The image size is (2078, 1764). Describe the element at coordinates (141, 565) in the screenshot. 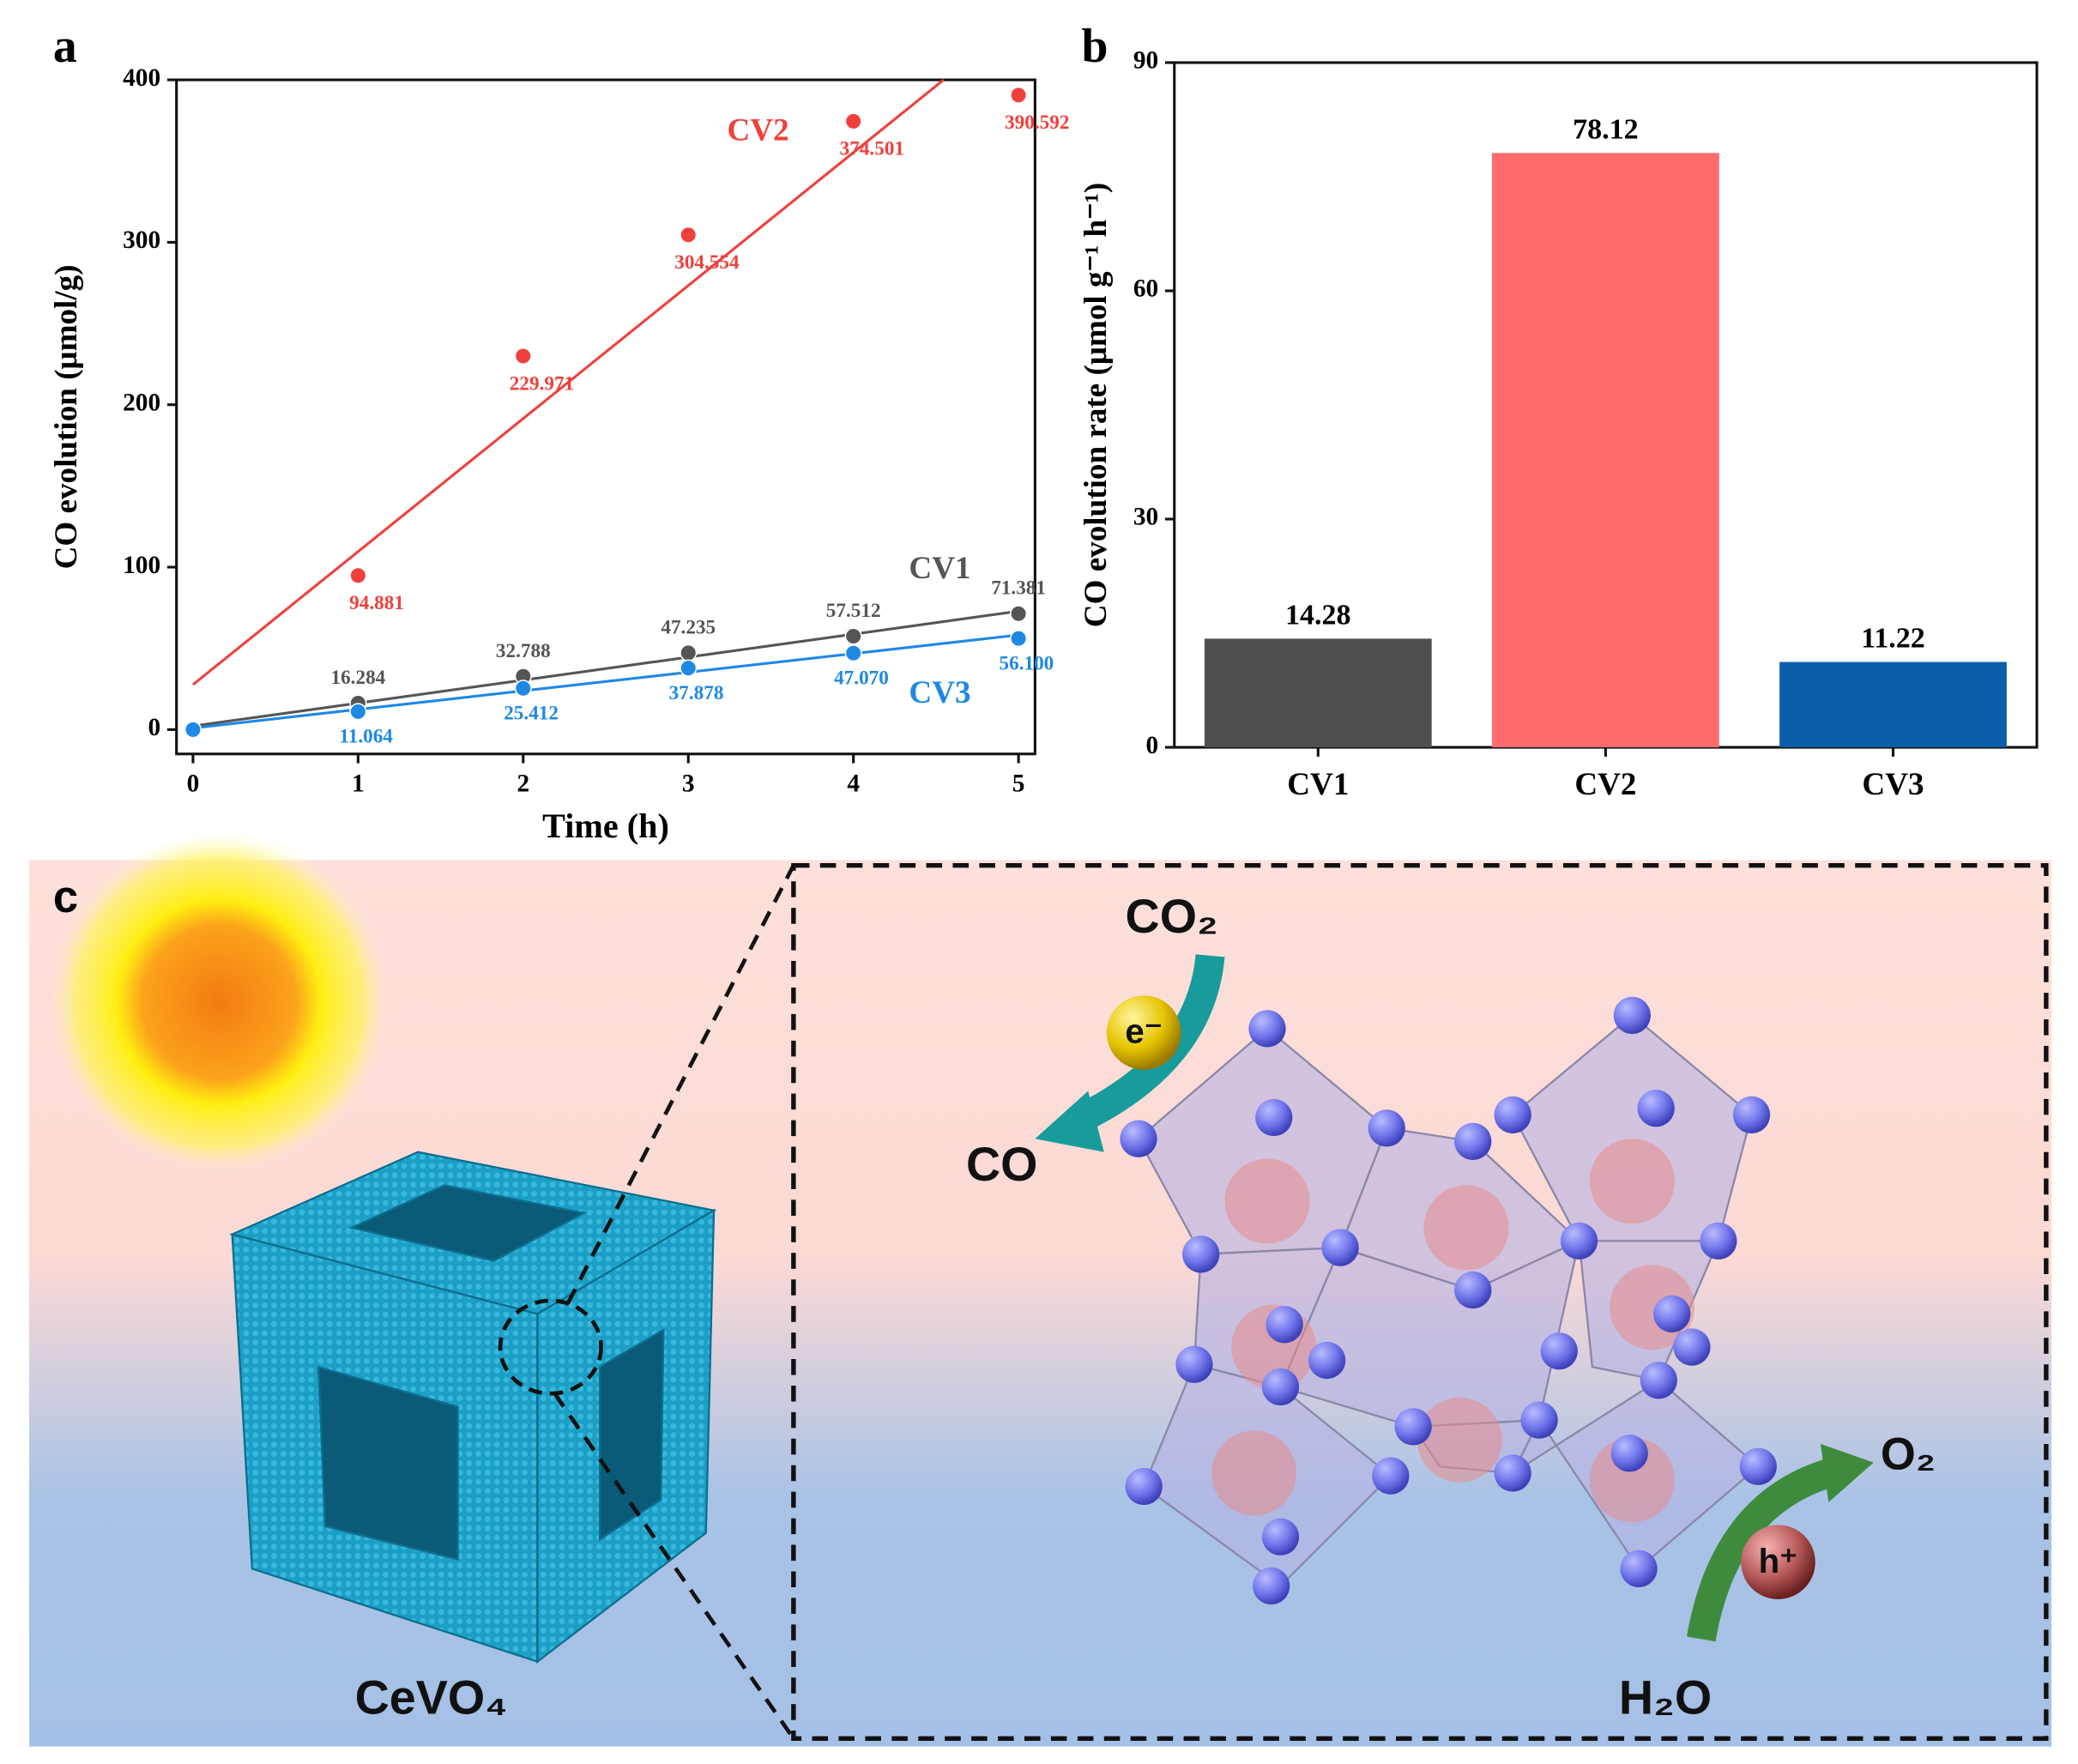

I see `y-tick-label: 100` at that location.